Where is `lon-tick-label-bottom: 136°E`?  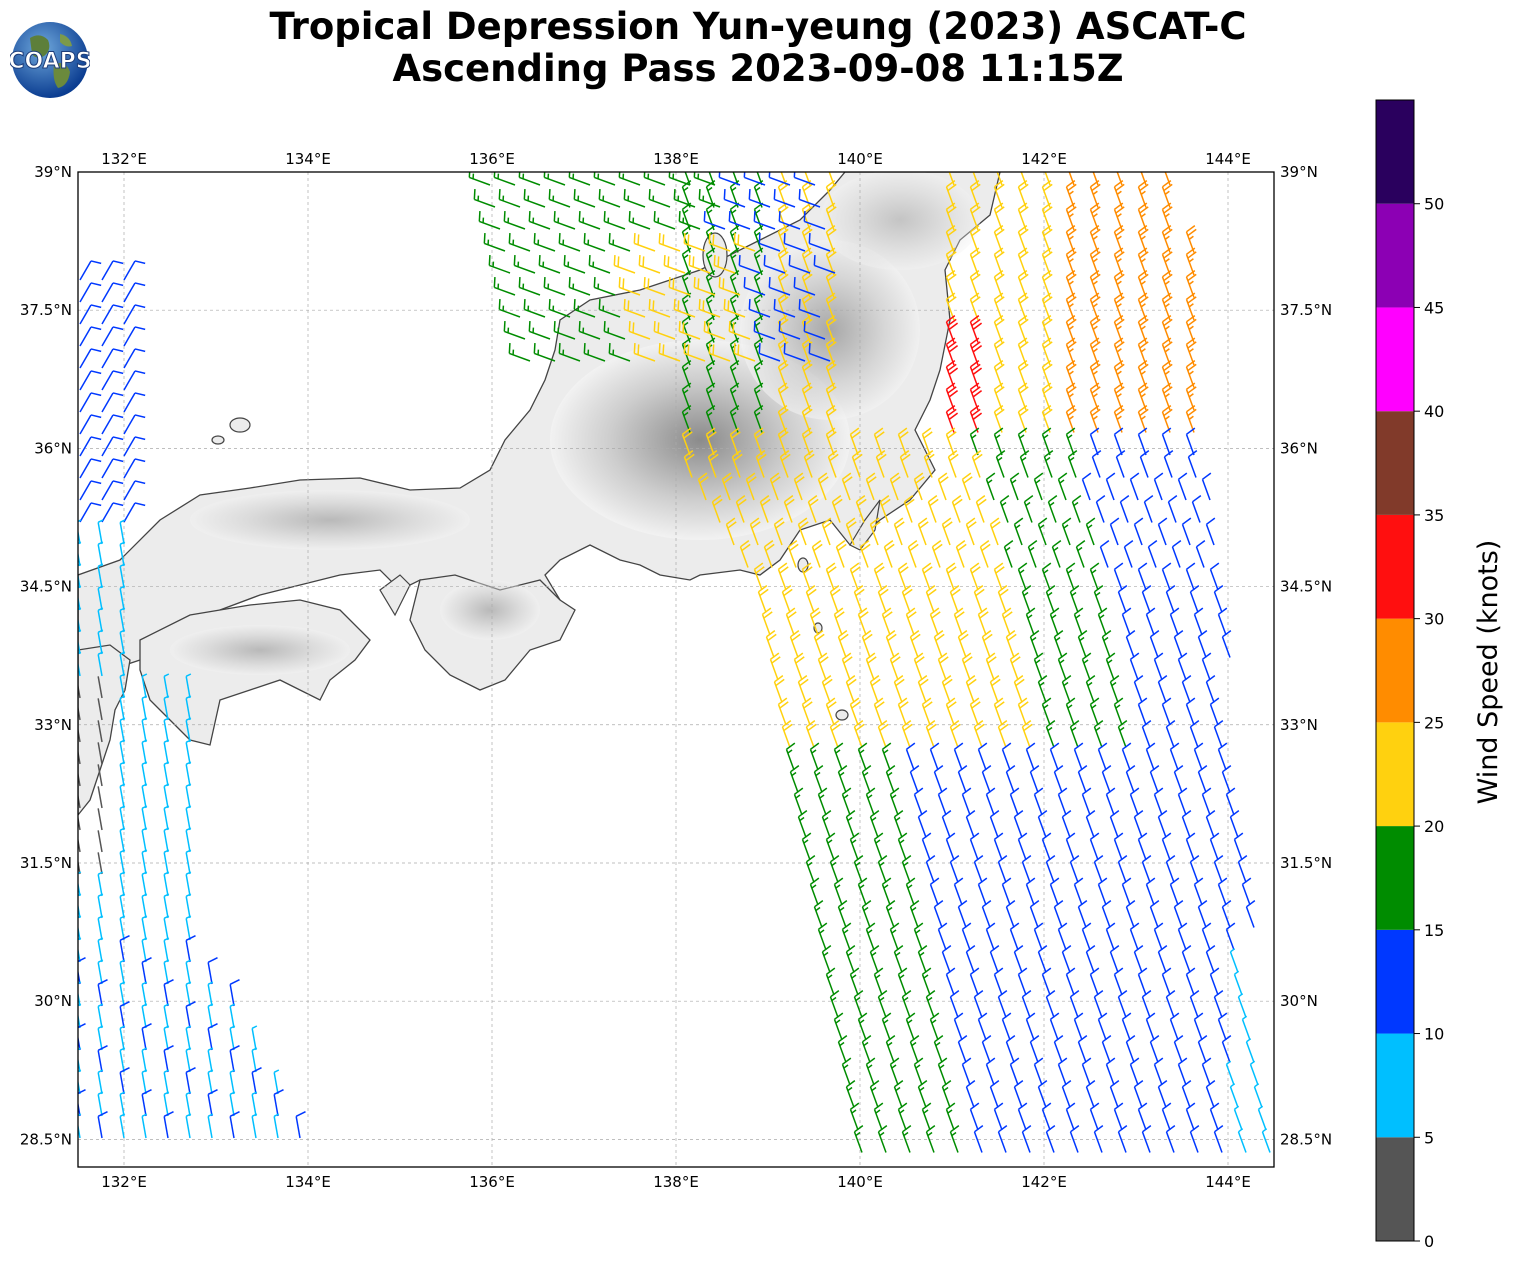
lon-tick-label-bottom: 136°E is located at coordinates (492, 1182).